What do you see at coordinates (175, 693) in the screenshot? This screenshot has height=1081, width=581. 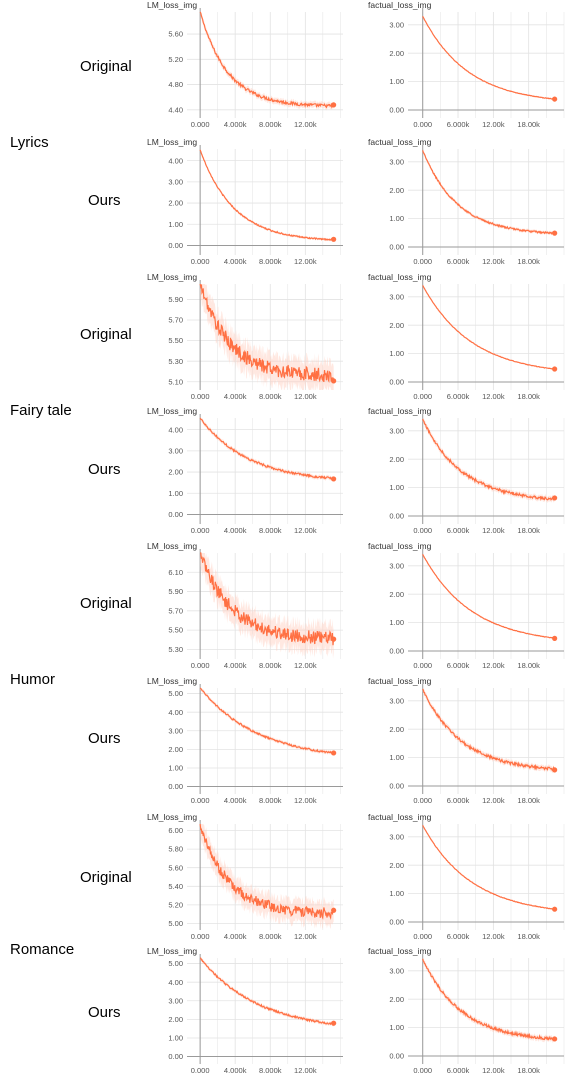 I see `y-tick-label: 5.00` at bounding box center [175, 693].